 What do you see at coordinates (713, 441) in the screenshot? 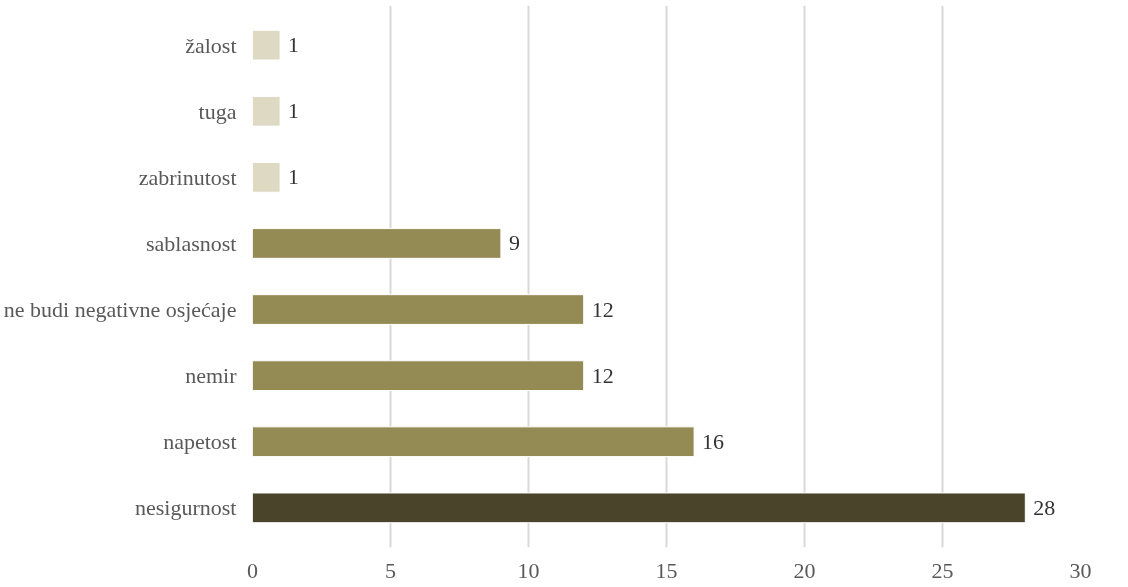
I see `data-label: 16` at bounding box center [713, 441].